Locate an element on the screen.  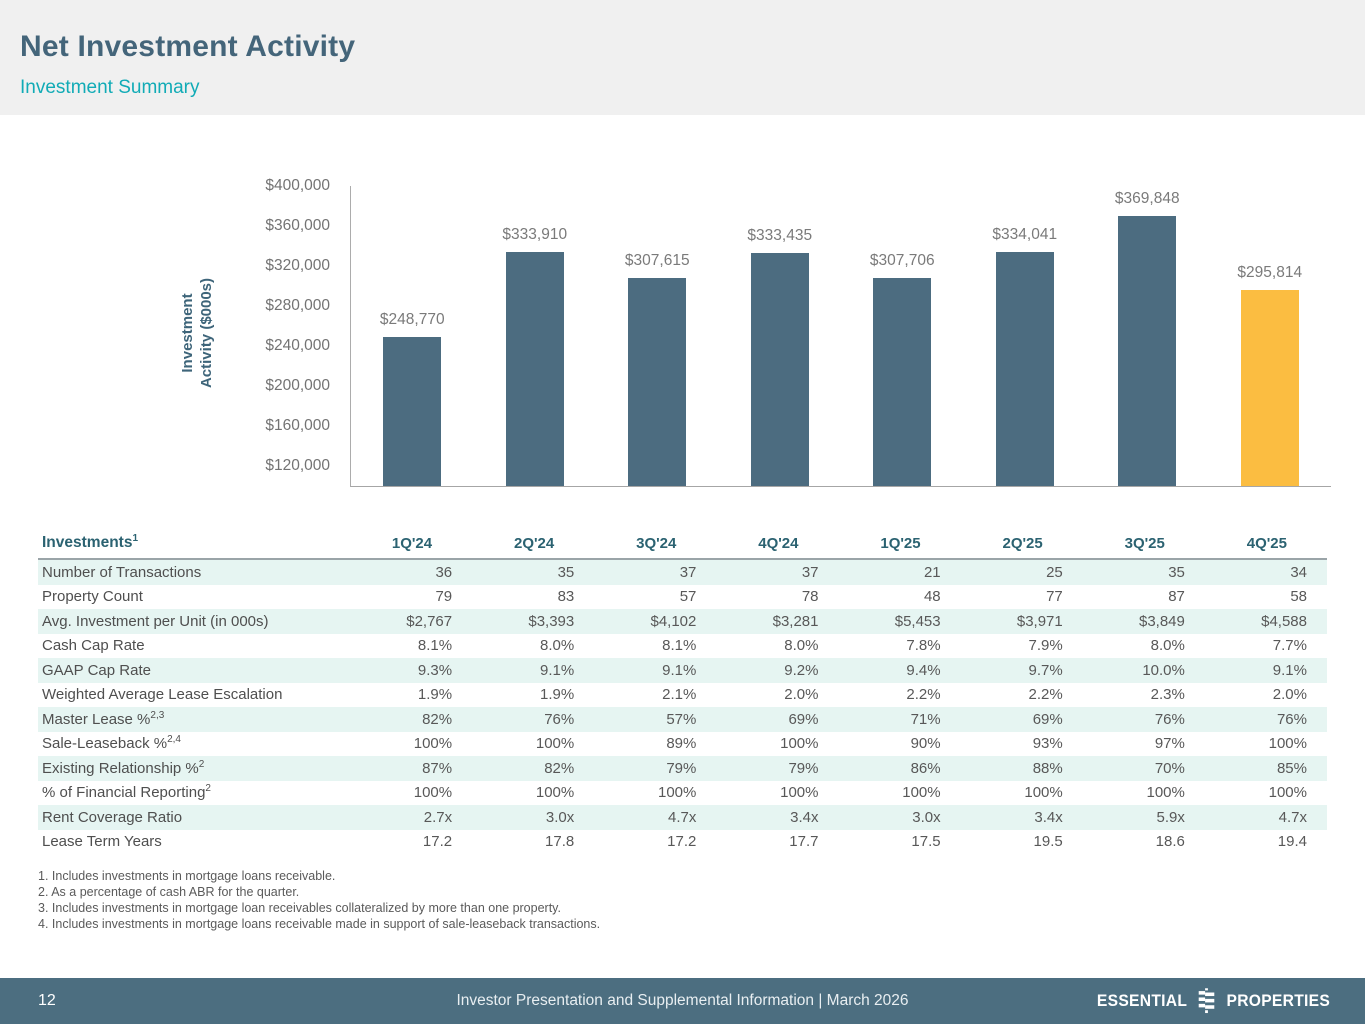
table-cell: 17.5 is located at coordinates (926, 842).